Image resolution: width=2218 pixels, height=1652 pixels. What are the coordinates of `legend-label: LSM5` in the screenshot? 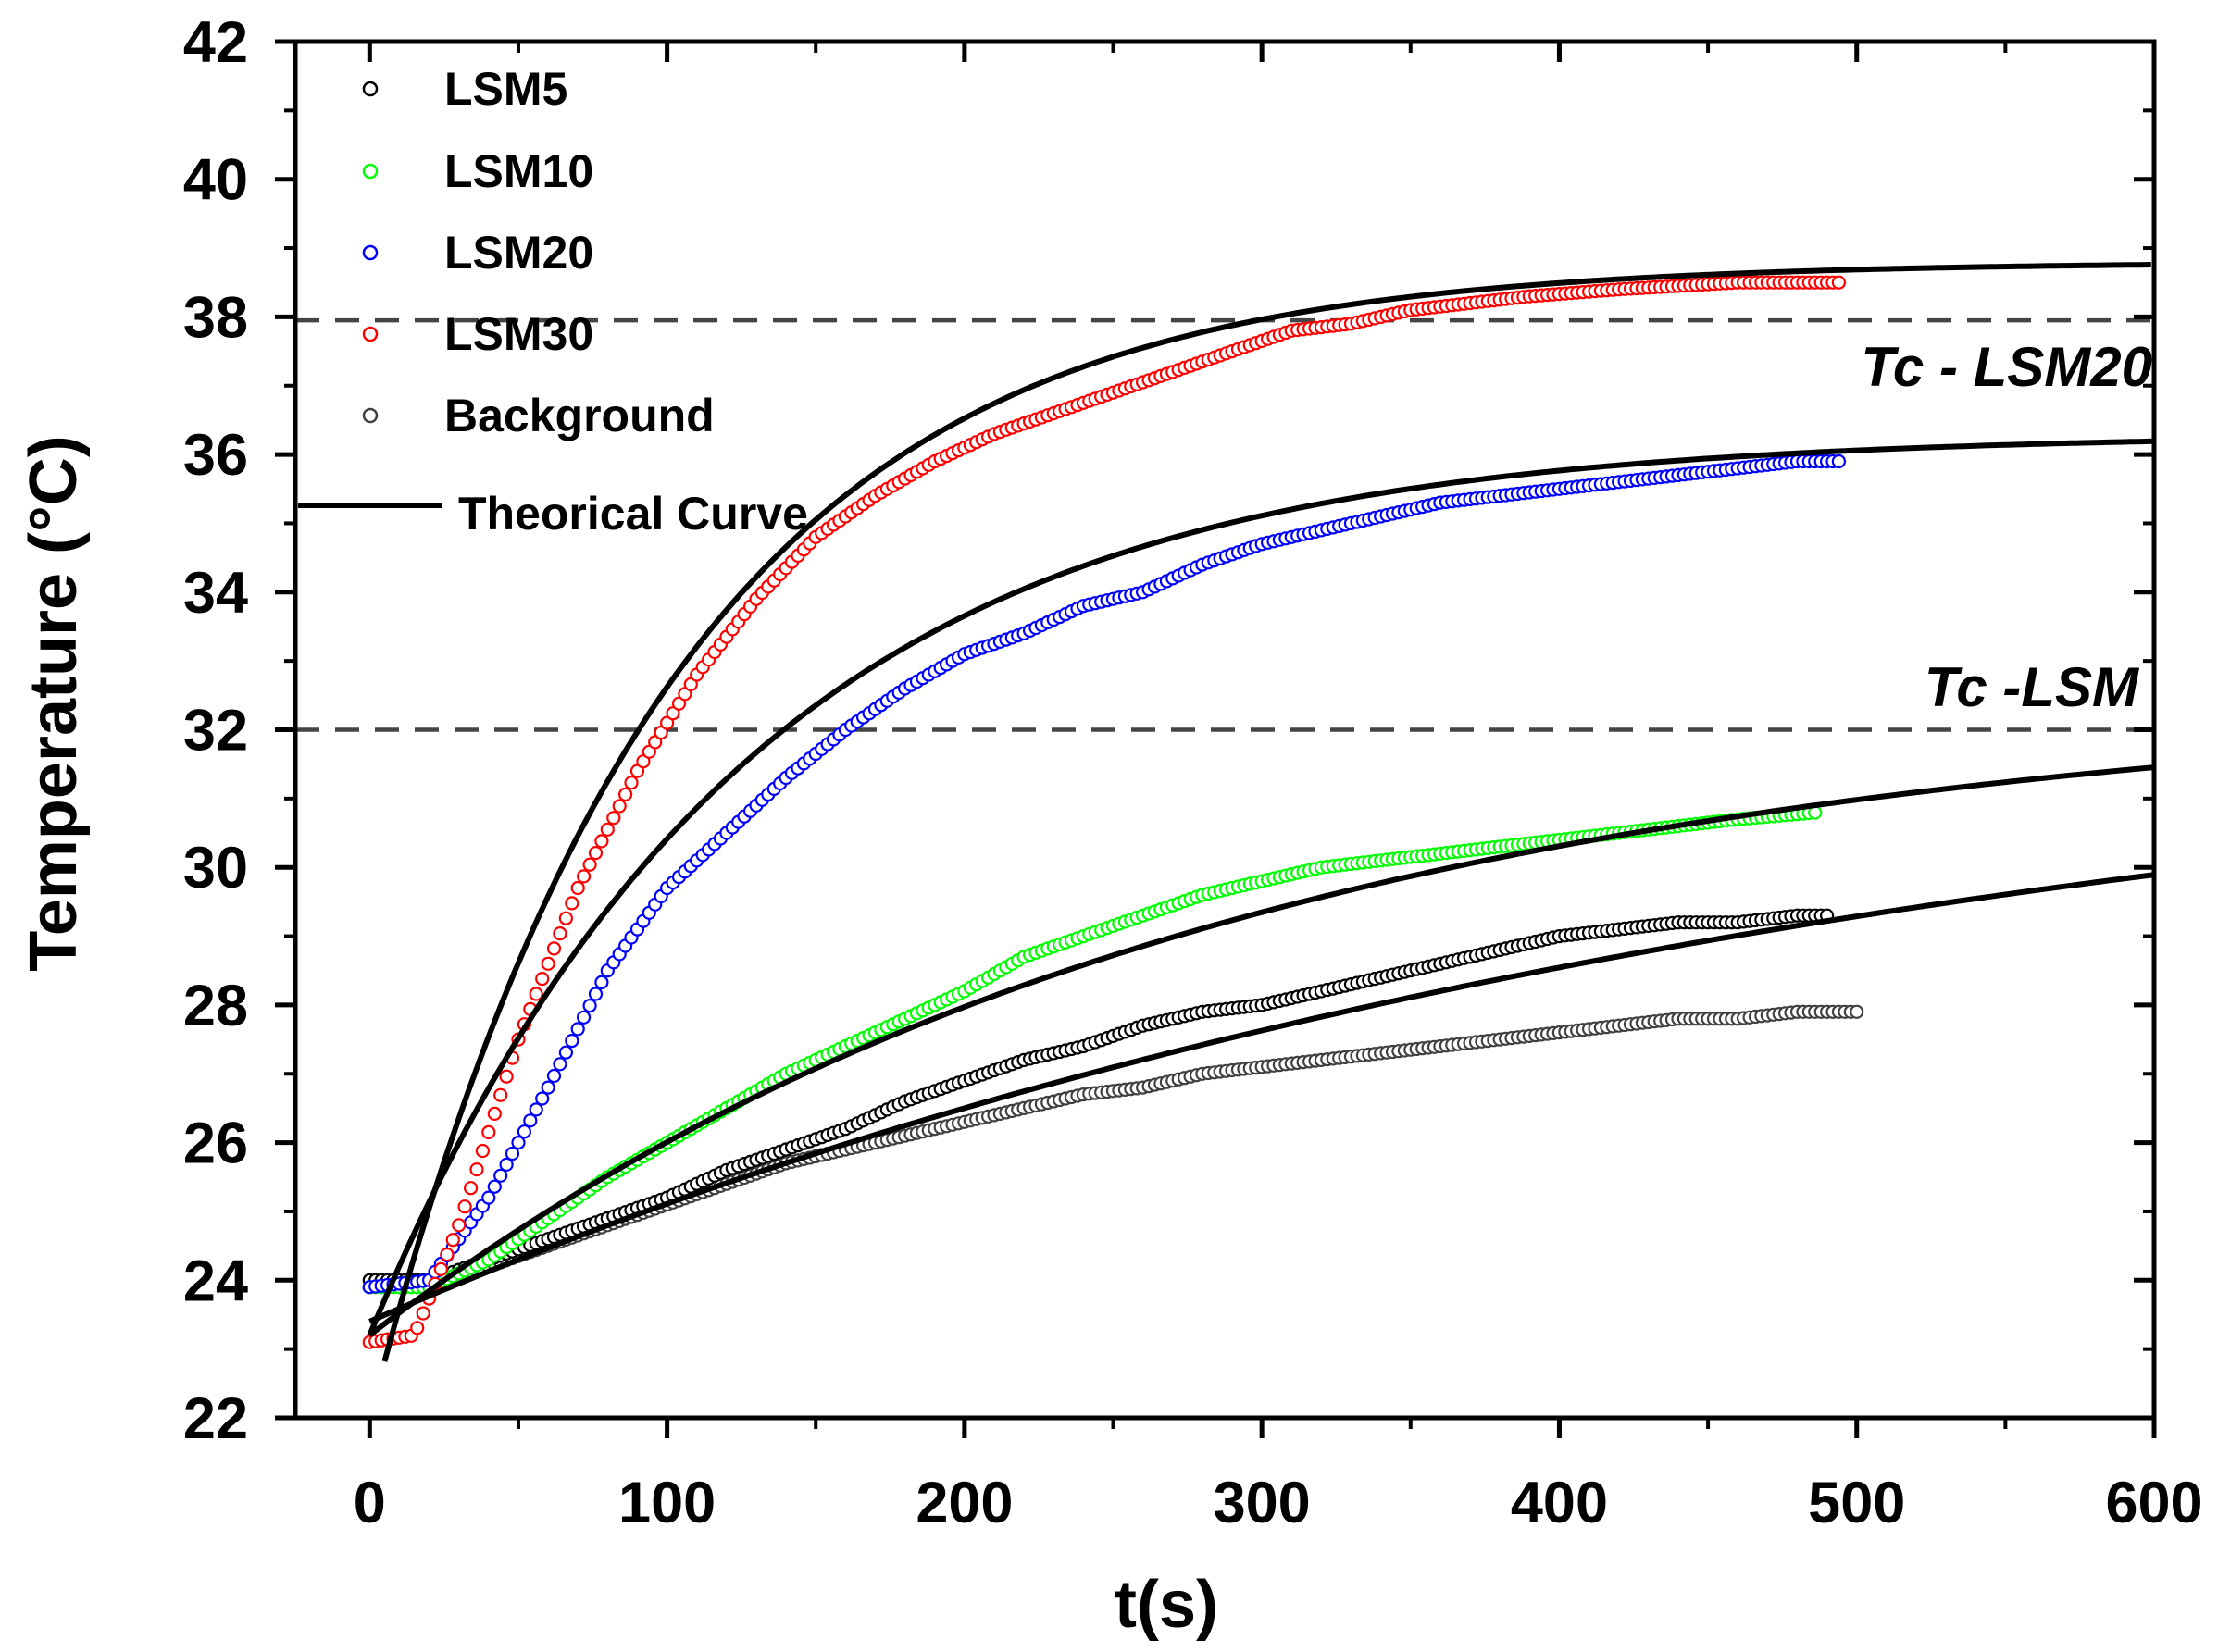 It's located at (505, 89).